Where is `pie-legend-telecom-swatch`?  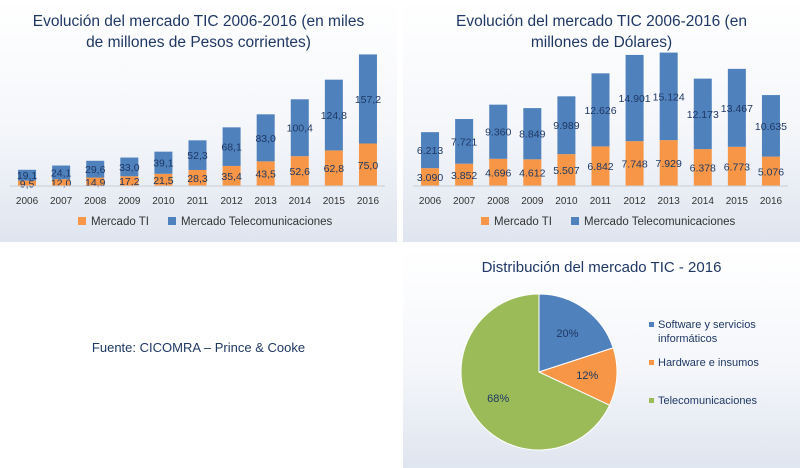
pie-legend-telecom-swatch is located at coordinates (651, 400).